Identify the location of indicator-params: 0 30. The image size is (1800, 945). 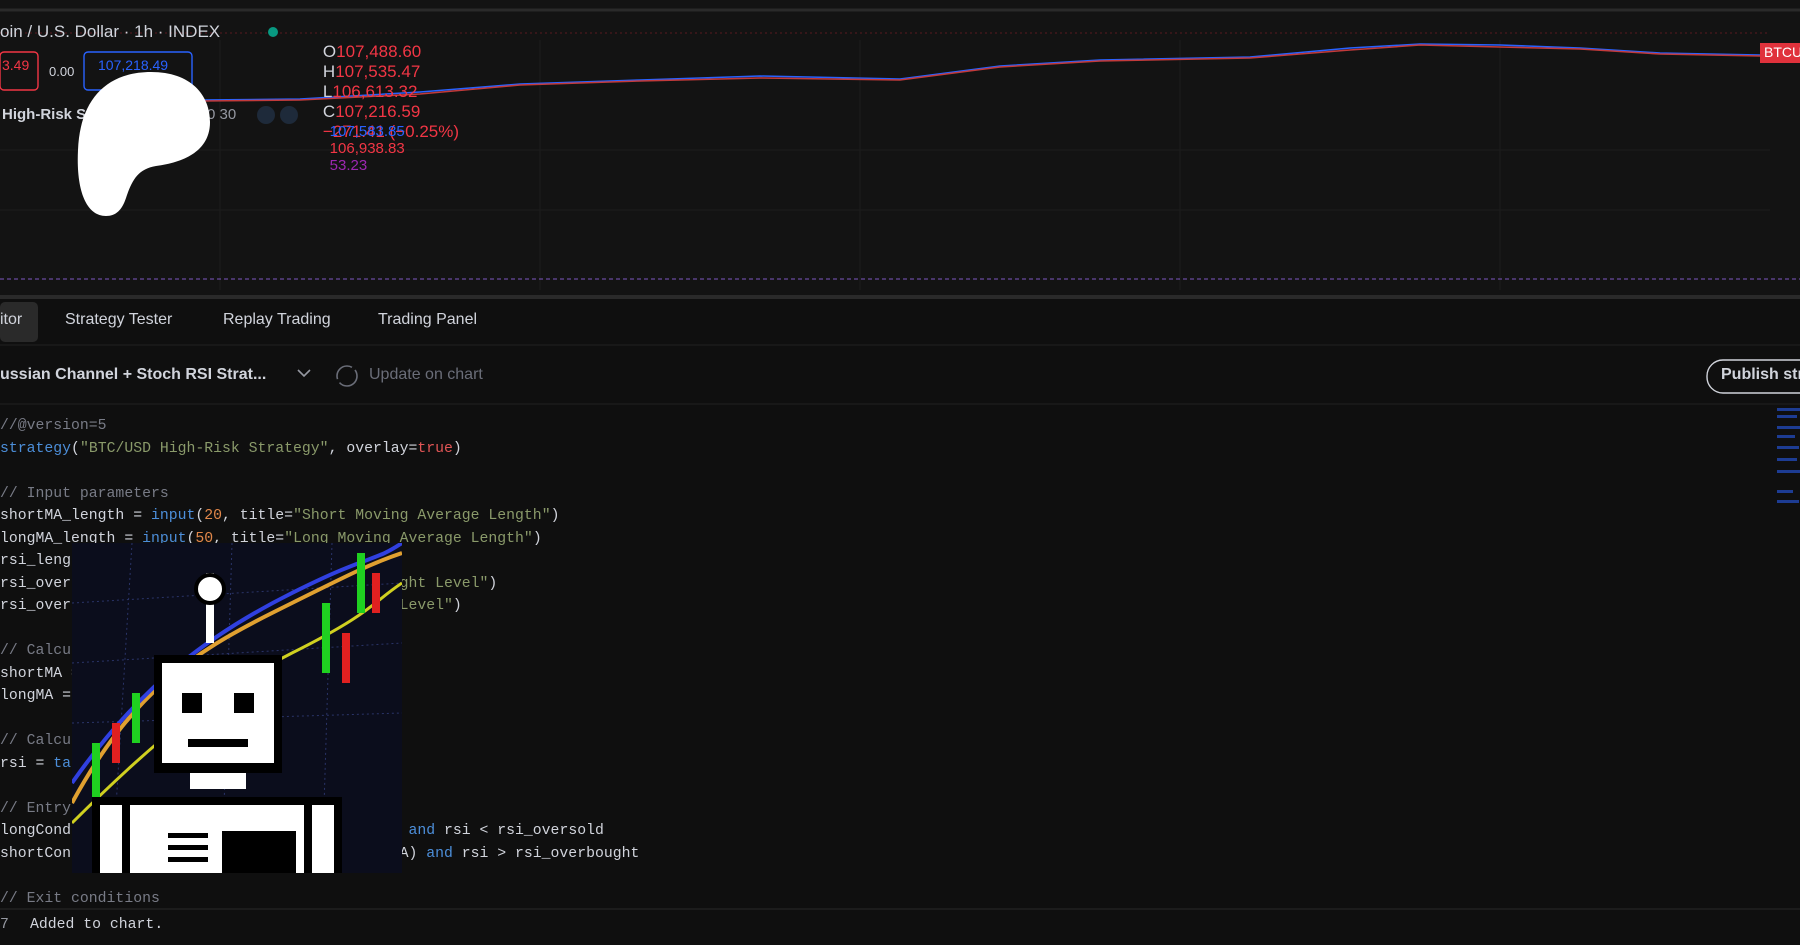
(222, 114).